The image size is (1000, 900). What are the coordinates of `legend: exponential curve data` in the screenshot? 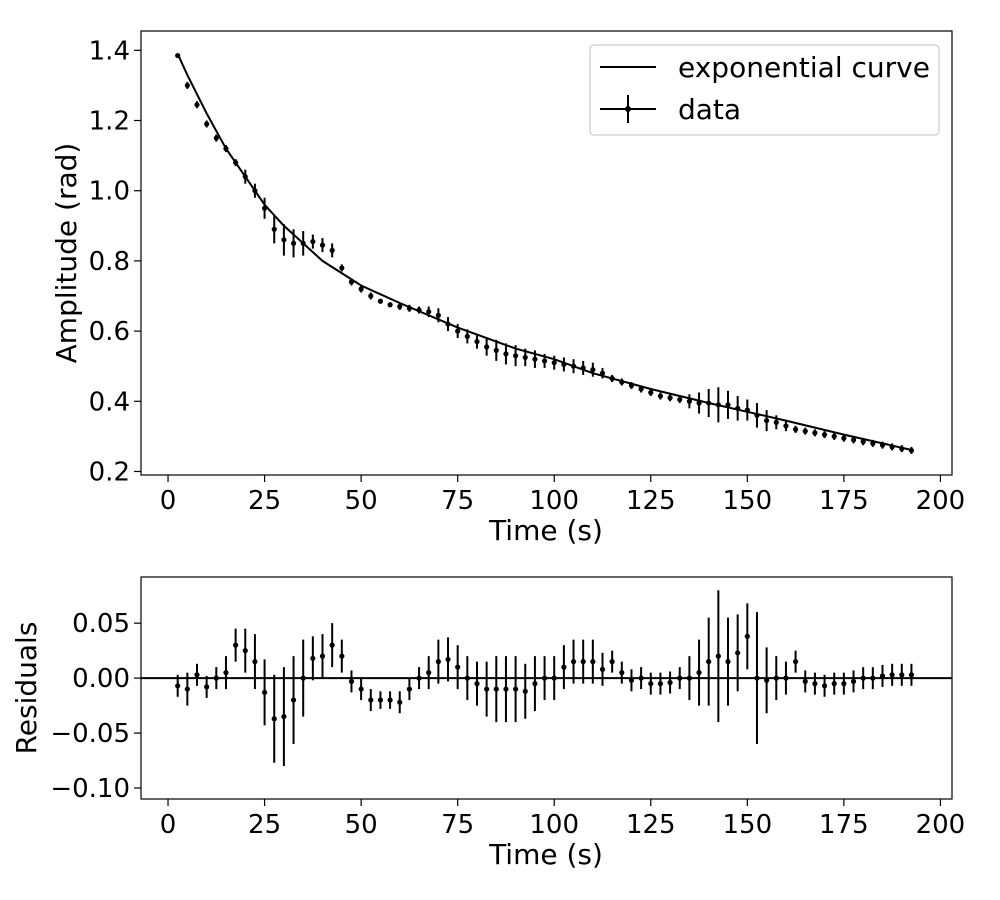 It's located at (764, 90).